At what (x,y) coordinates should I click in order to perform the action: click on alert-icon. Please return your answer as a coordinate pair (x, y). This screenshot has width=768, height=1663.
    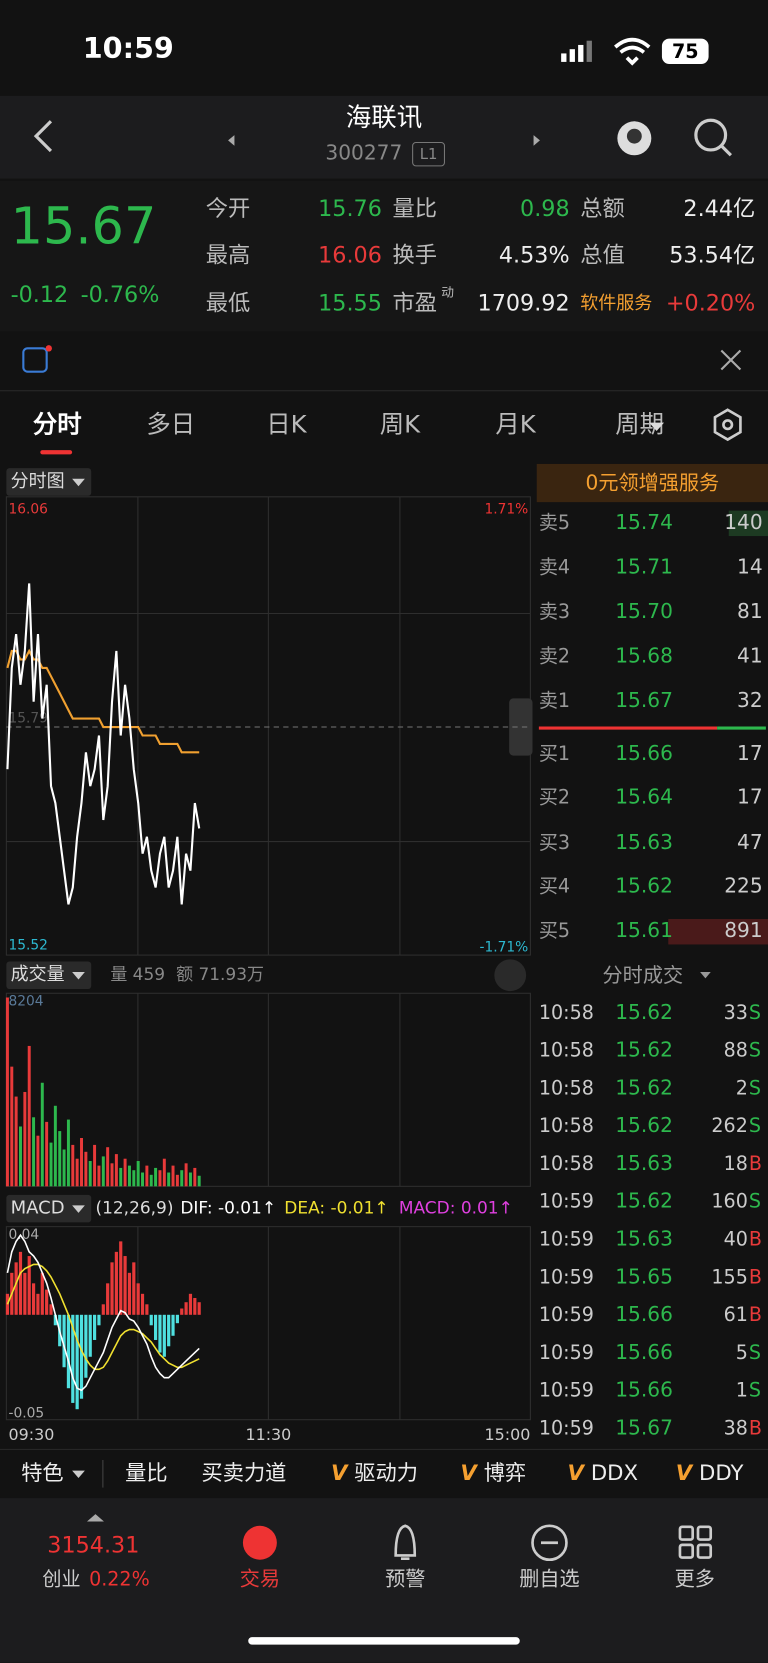
    Looking at the image, I should click on (35, 360).